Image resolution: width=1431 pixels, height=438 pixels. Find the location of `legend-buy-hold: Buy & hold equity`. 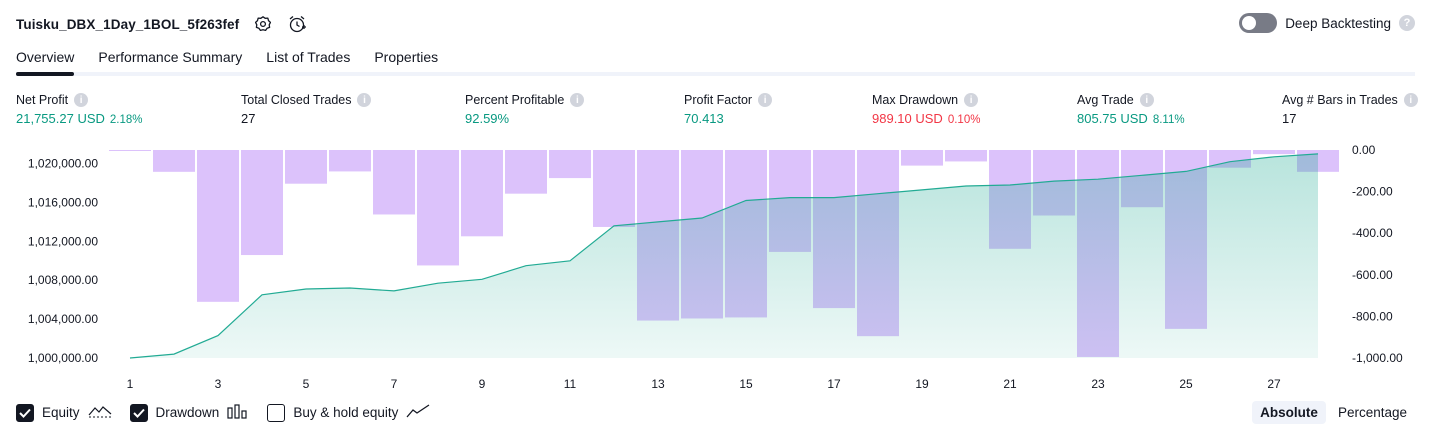

legend-buy-hold: Buy & hold equity is located at coordinates (348, 412).